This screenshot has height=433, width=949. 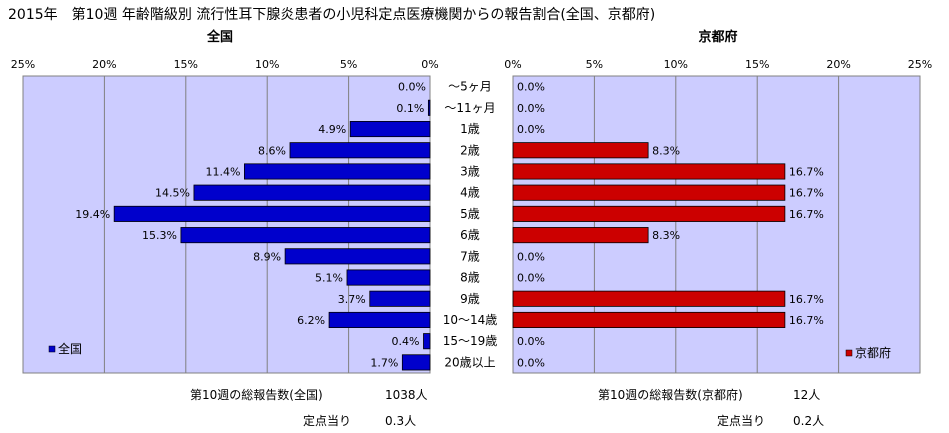 I want to click on category-label: 5歳, so click(x=470, y=214).